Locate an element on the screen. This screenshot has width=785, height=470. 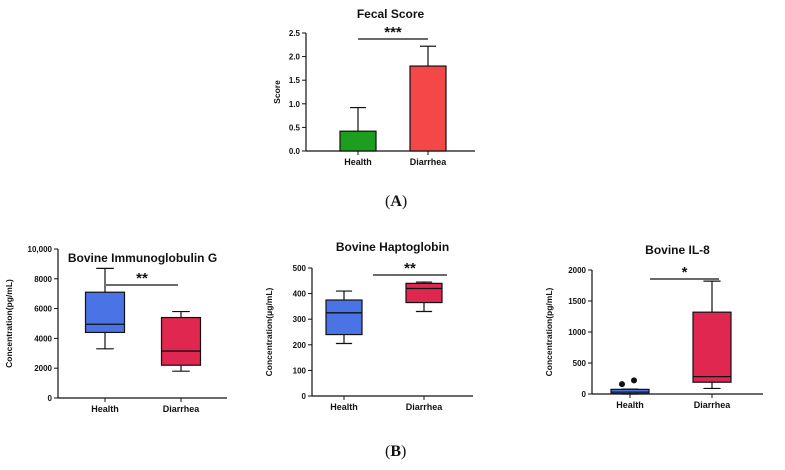
y-tick-label: 2.5 is located at coordinates (295, 33).